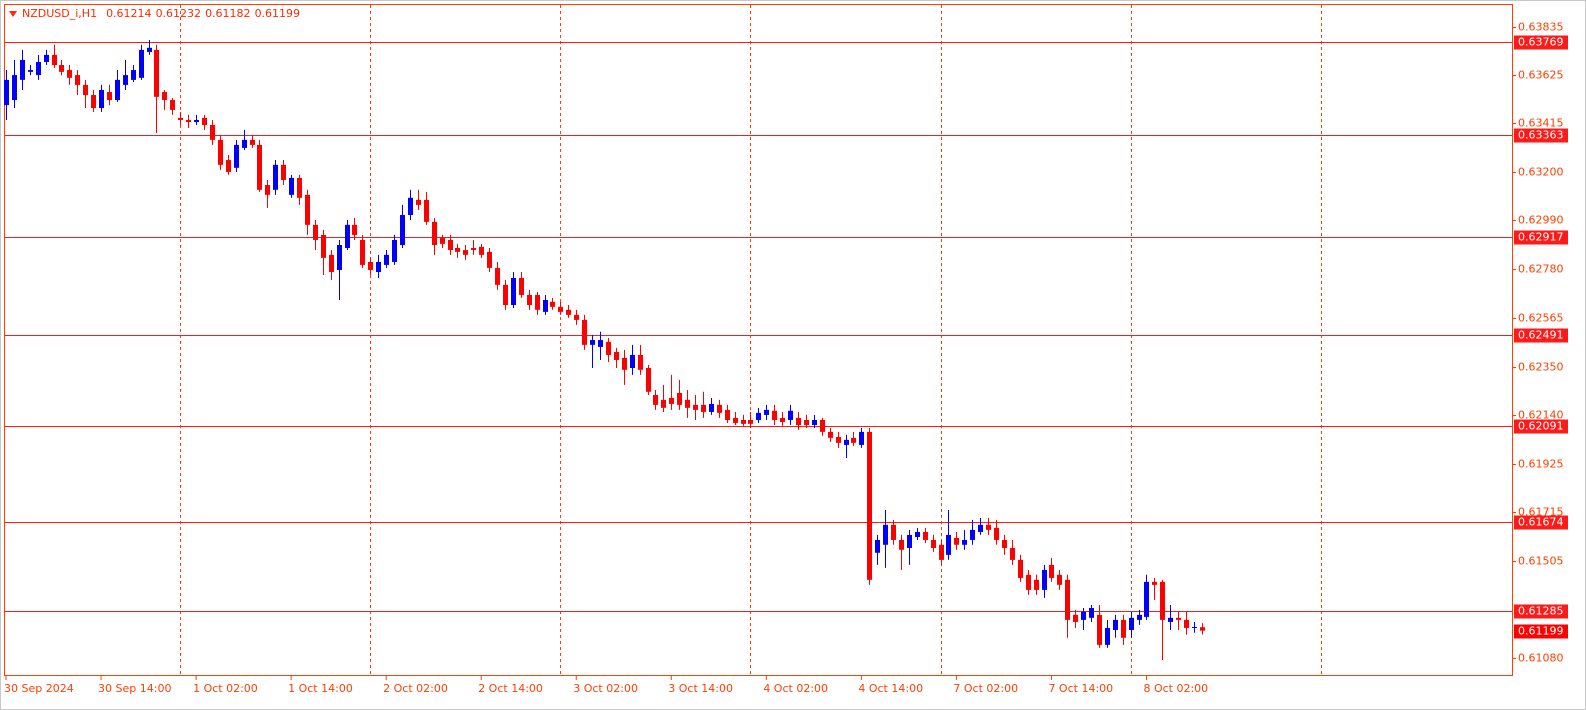  Describe the element at coordinates (795, 688) in the screenshot. I see `x-tick-label: 4 Oct 02:00` at that location.